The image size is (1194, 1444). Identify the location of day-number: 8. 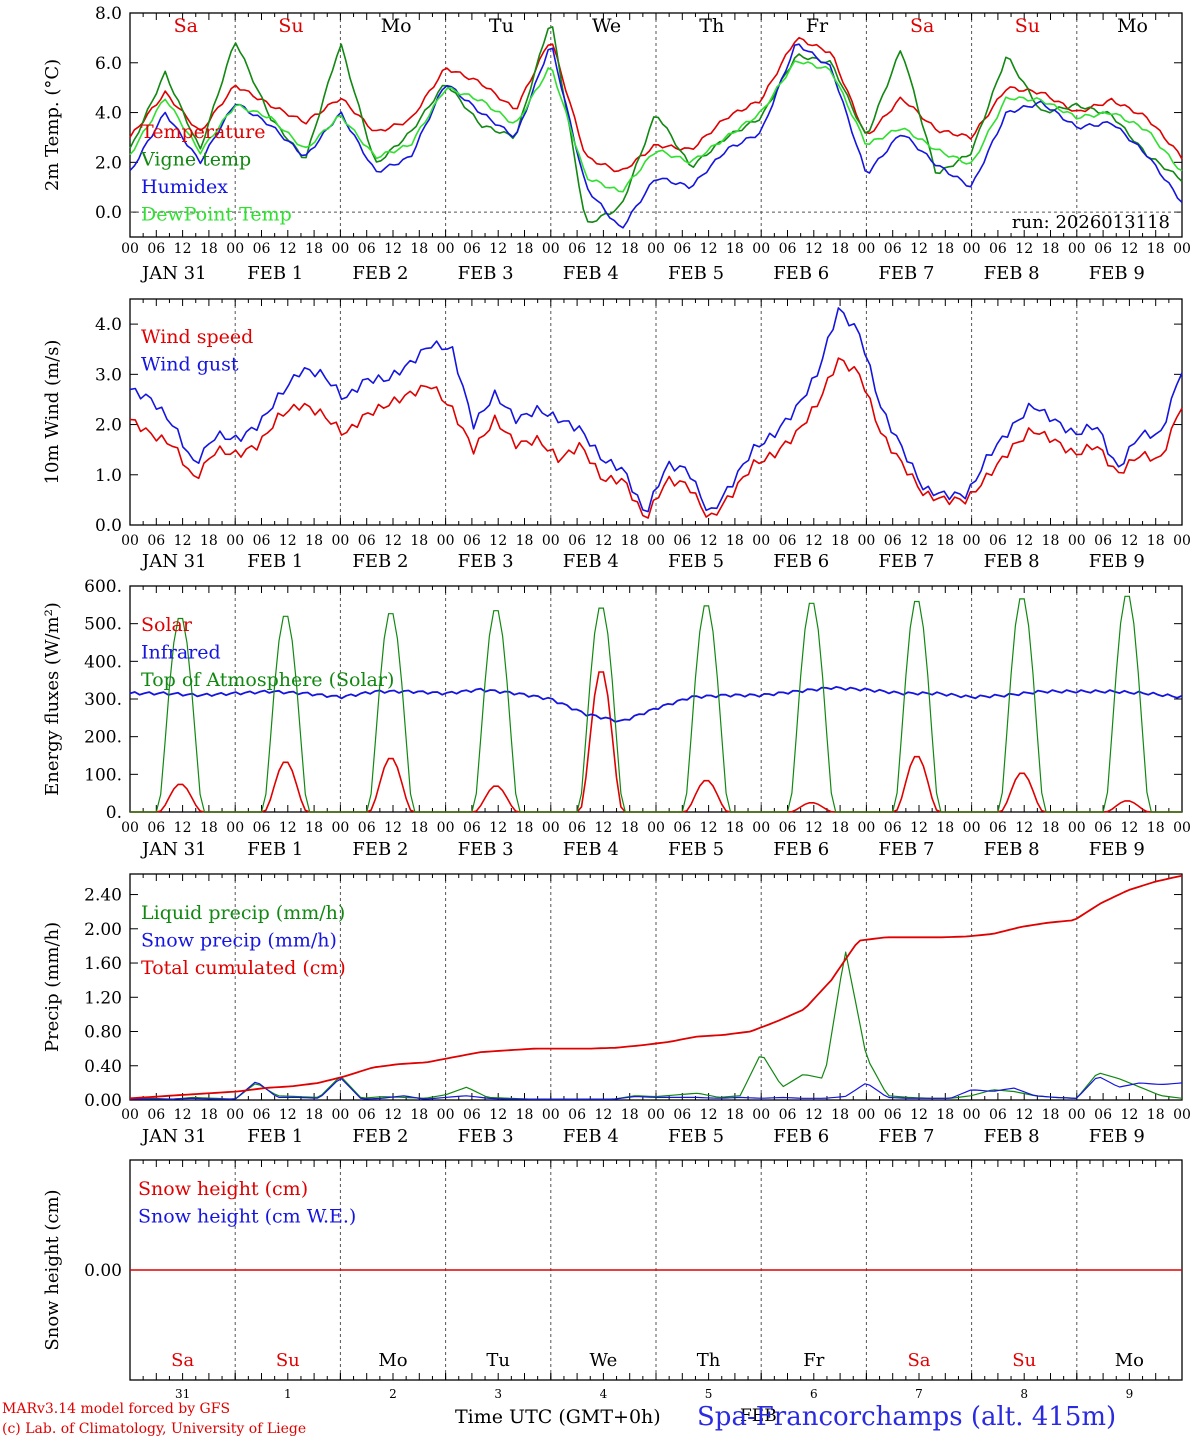
(1024, 1394).